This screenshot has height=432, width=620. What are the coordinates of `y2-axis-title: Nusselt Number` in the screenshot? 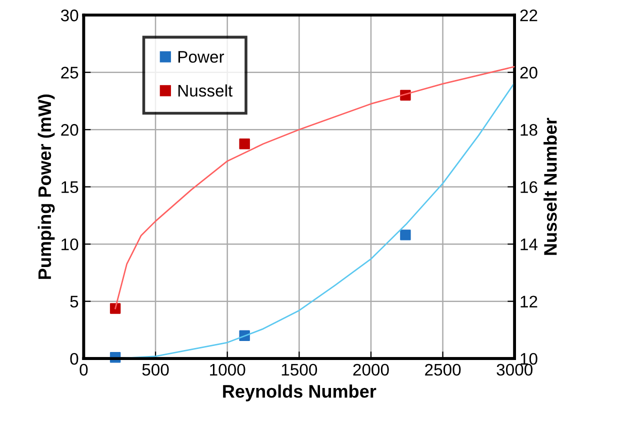 It's located at (550, 186).